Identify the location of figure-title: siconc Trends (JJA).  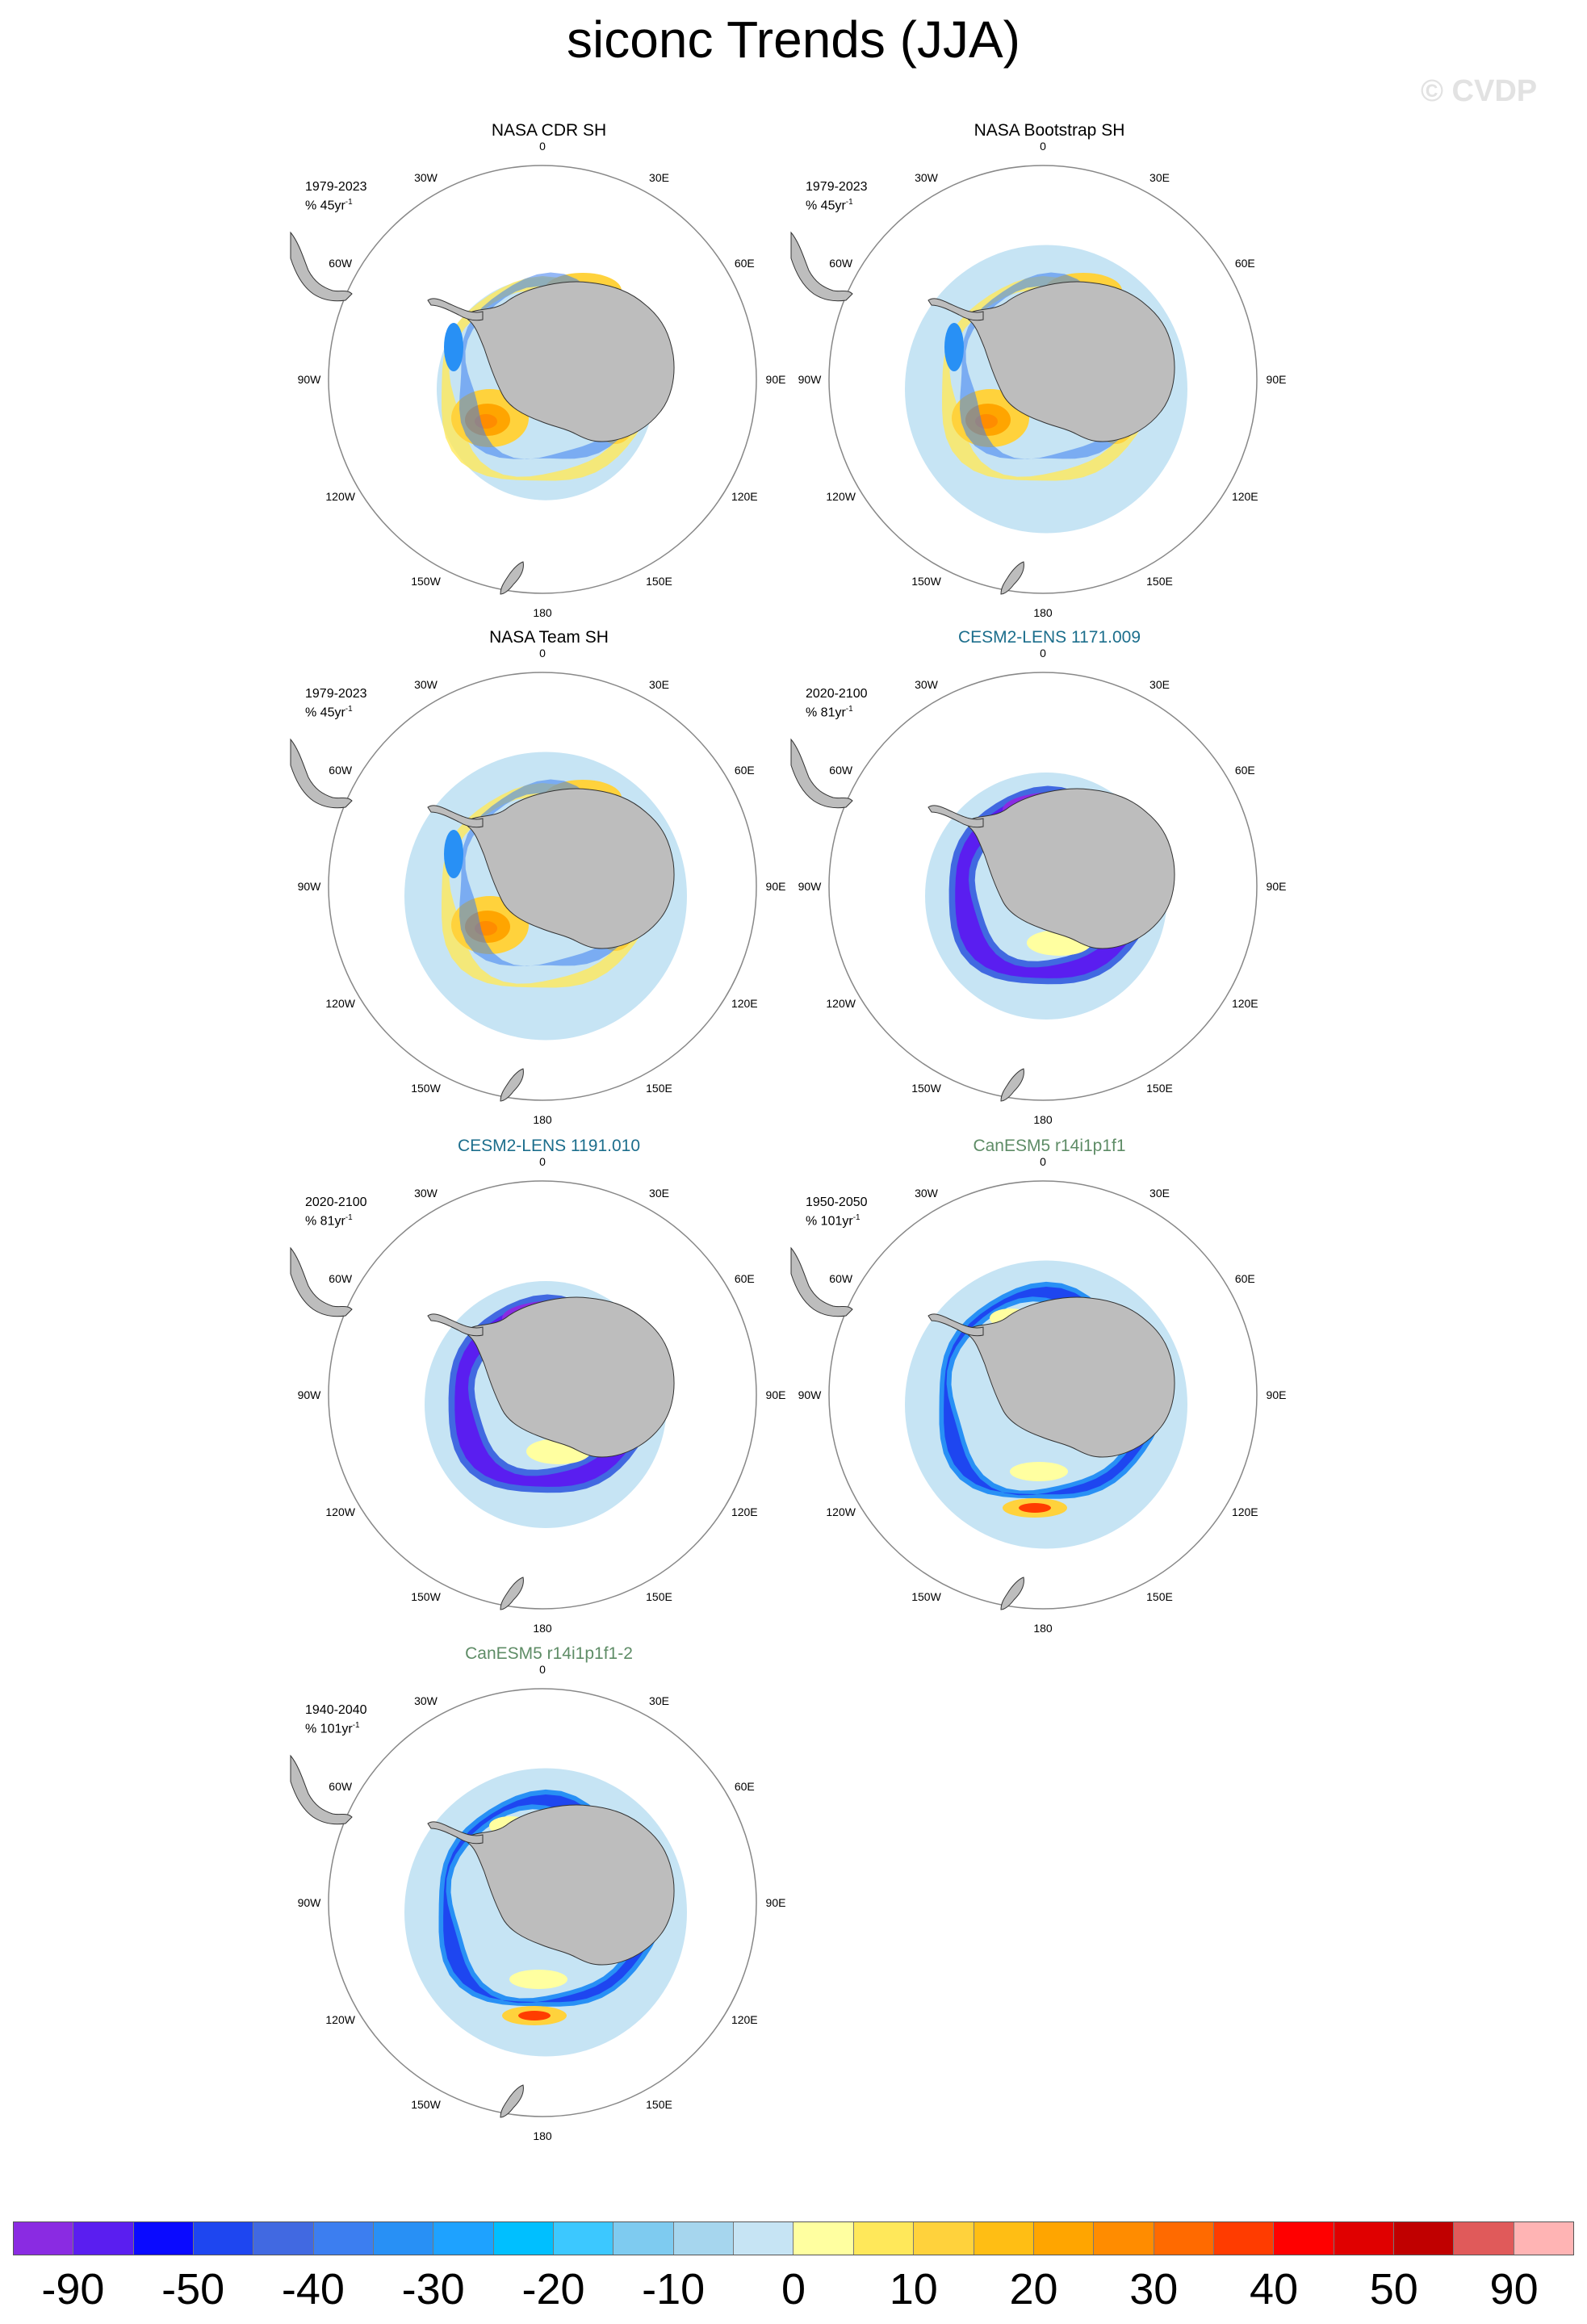
(793, 39).